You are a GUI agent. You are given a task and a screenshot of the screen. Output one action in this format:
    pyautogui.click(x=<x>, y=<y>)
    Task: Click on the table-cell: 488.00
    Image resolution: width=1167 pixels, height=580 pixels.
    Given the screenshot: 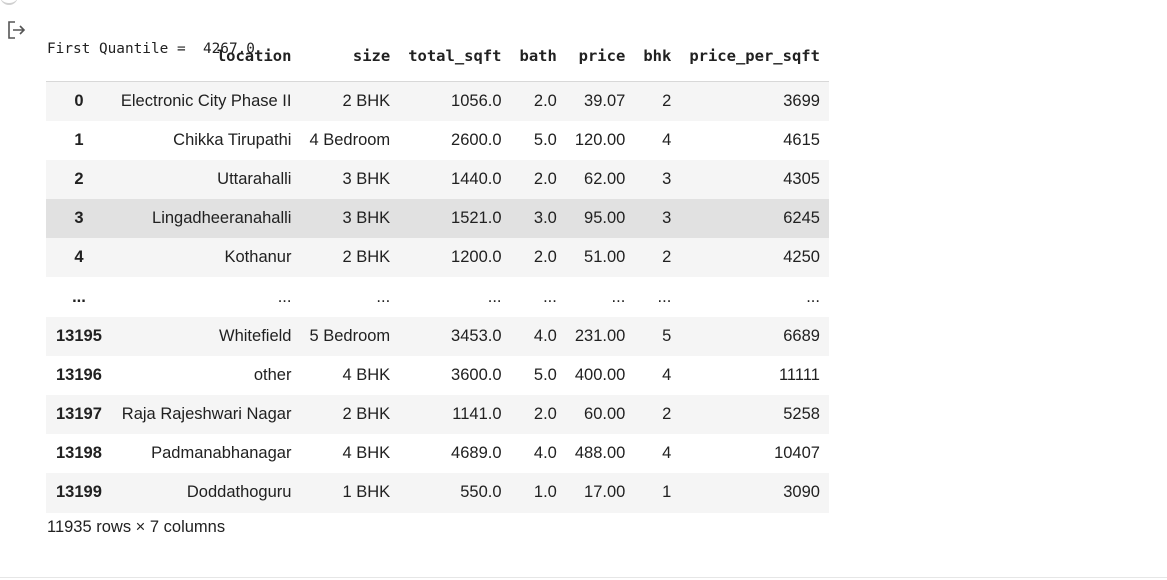 What is the action you would take?
    pyautogui.click(x=600, y=453)
    